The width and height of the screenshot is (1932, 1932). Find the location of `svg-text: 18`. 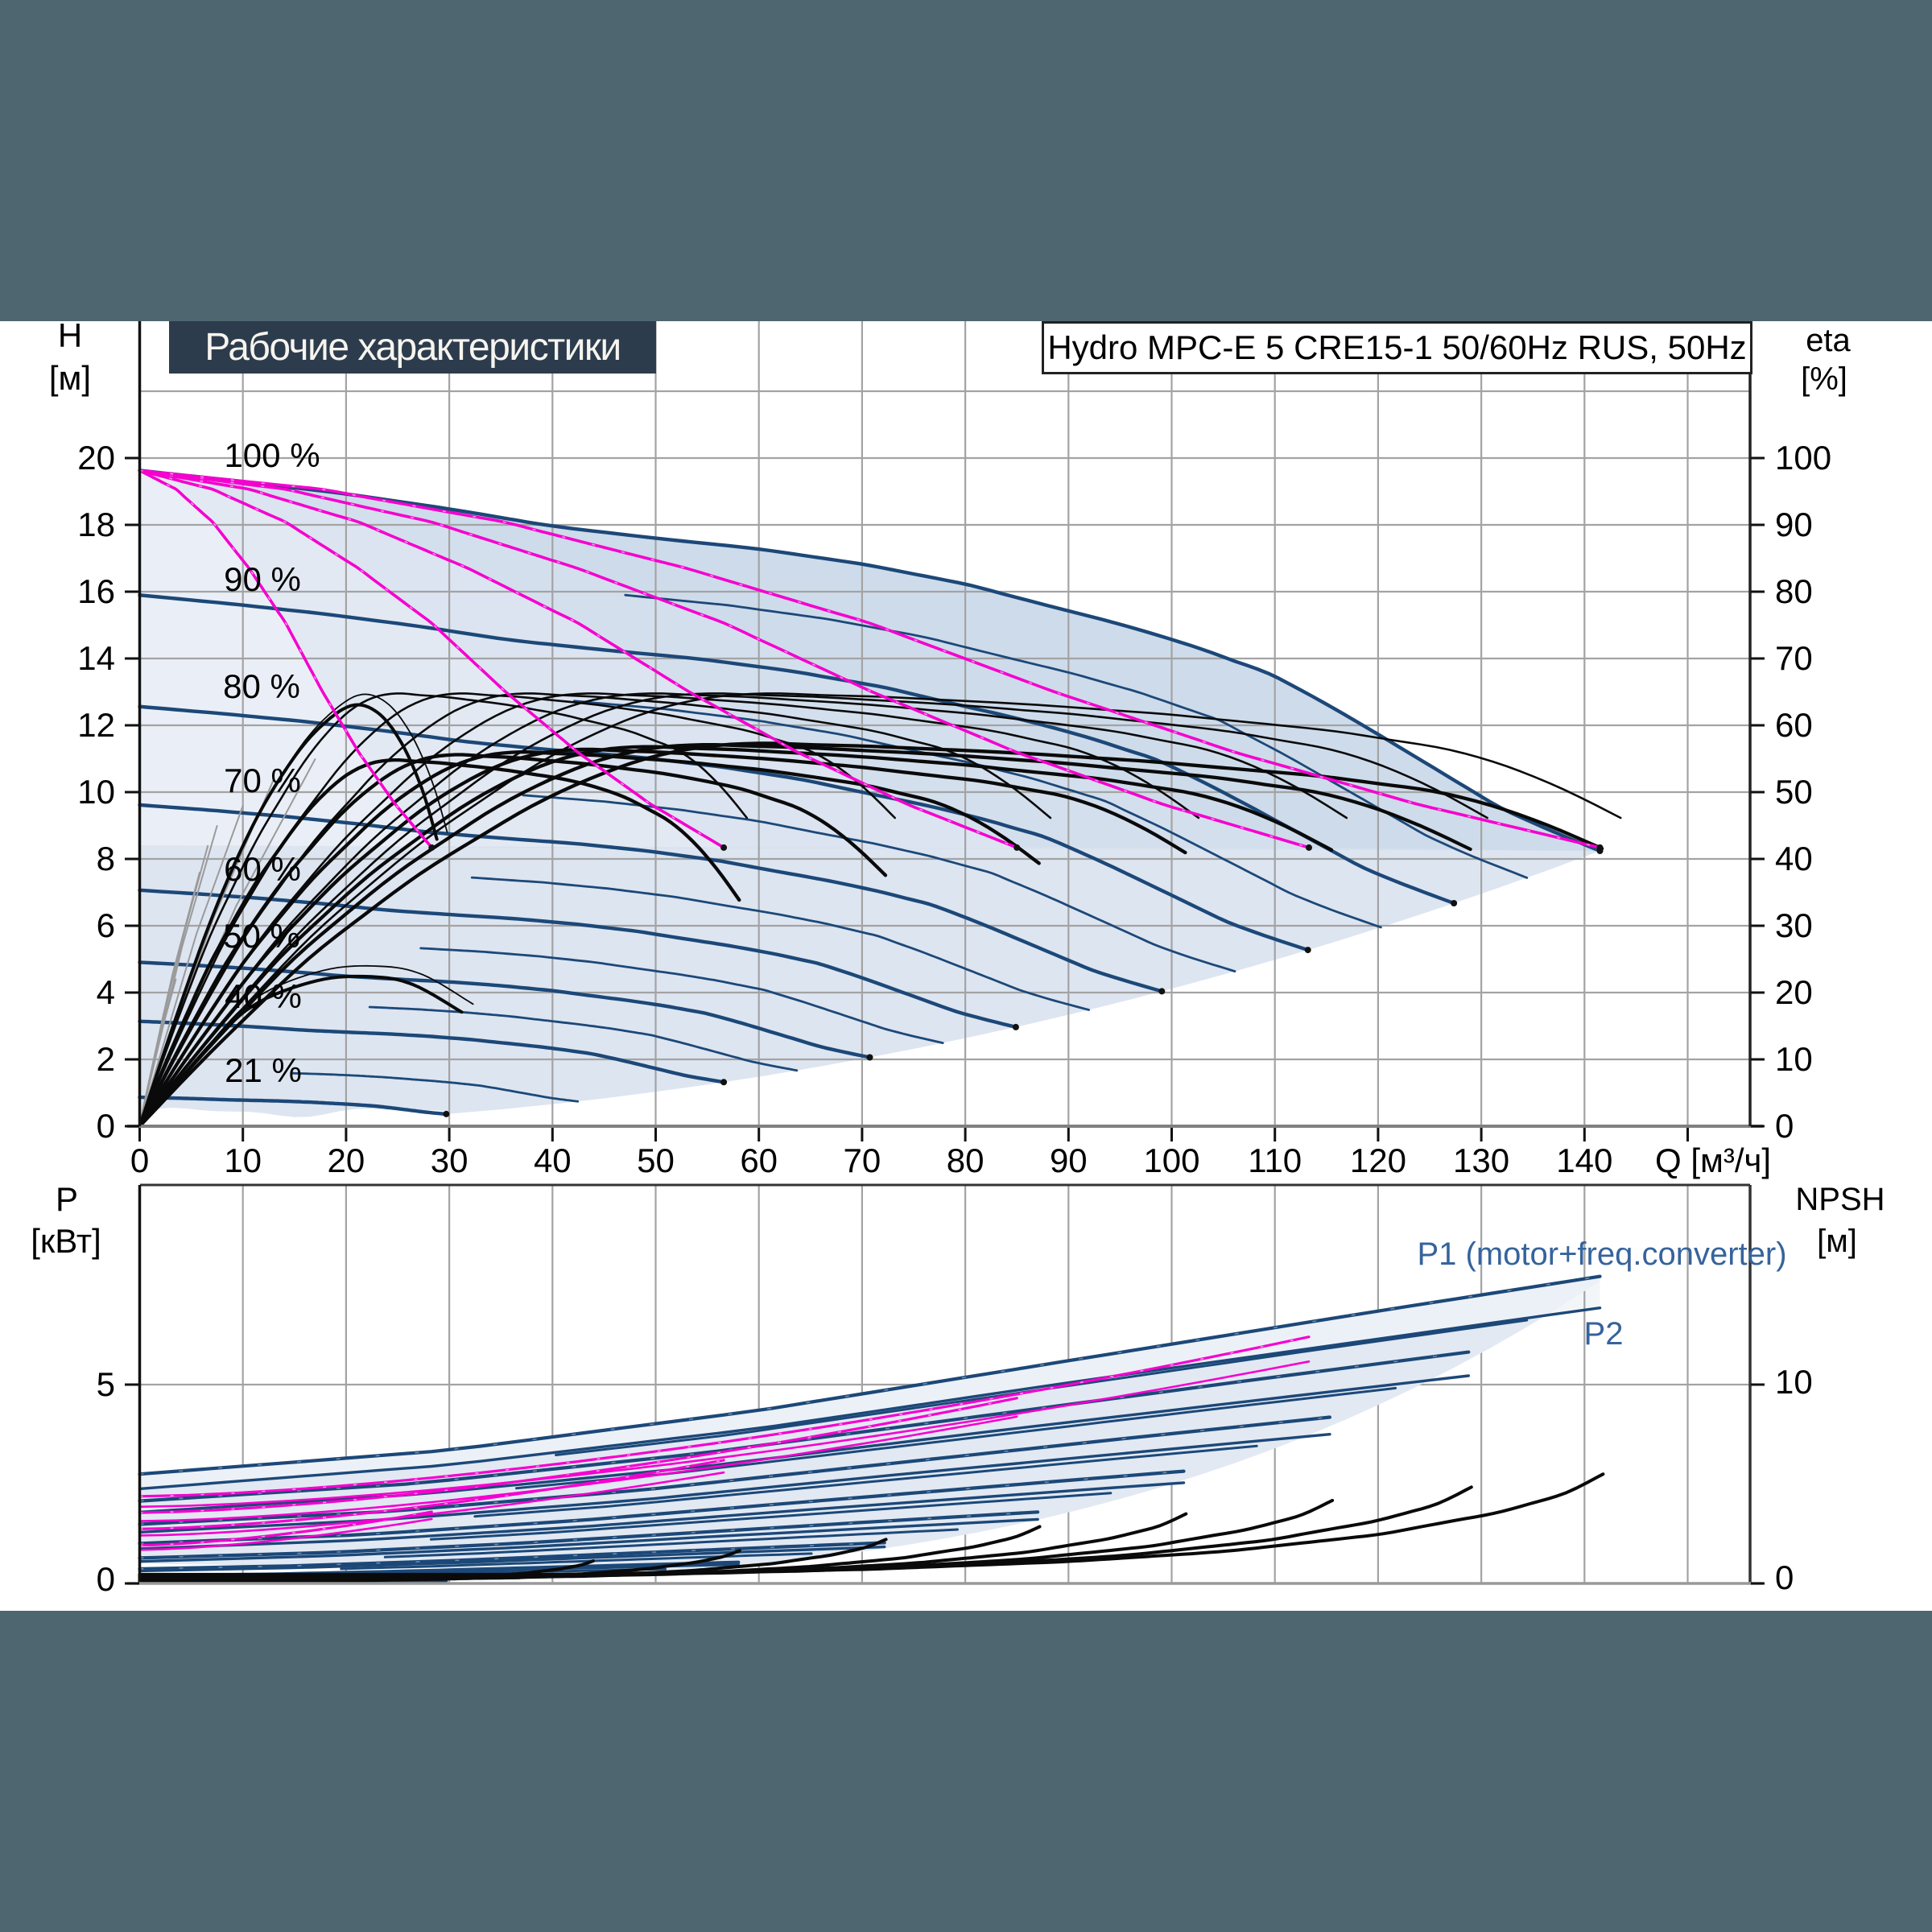

svg-text: 18 is located at coordinates (96, 524).